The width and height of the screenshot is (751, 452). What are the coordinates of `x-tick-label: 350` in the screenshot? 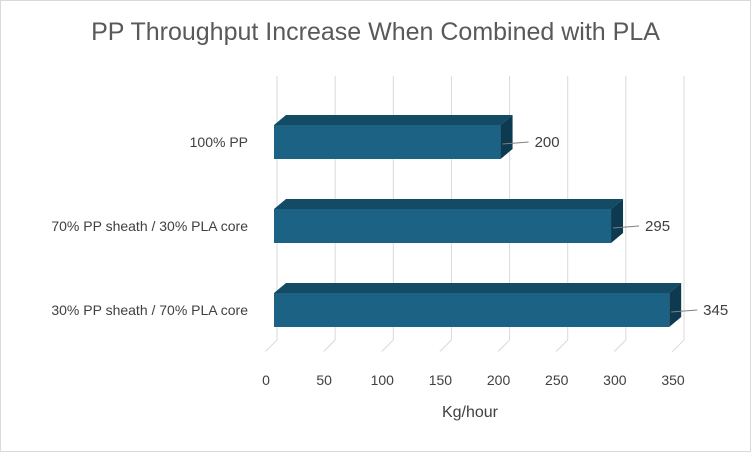 It's located at (673, 380).